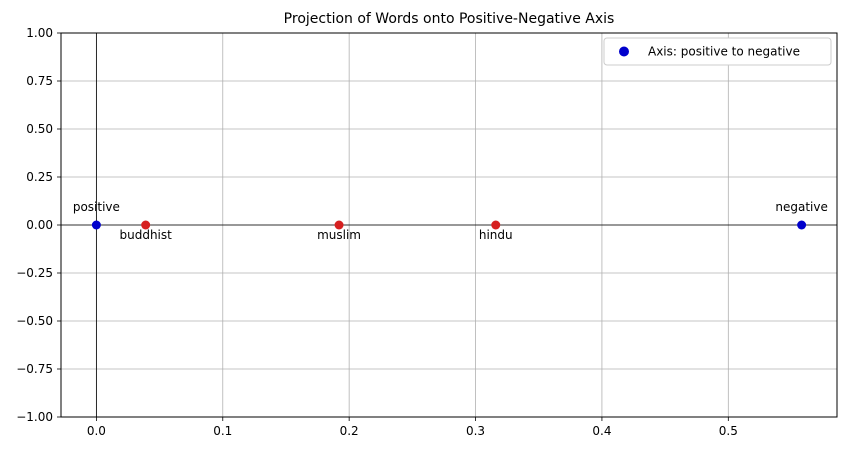  What do you see at coordinates (96, 431) in the screenshot?
I see `x-tick-label: 0.0` at bounding box center [96, 431].